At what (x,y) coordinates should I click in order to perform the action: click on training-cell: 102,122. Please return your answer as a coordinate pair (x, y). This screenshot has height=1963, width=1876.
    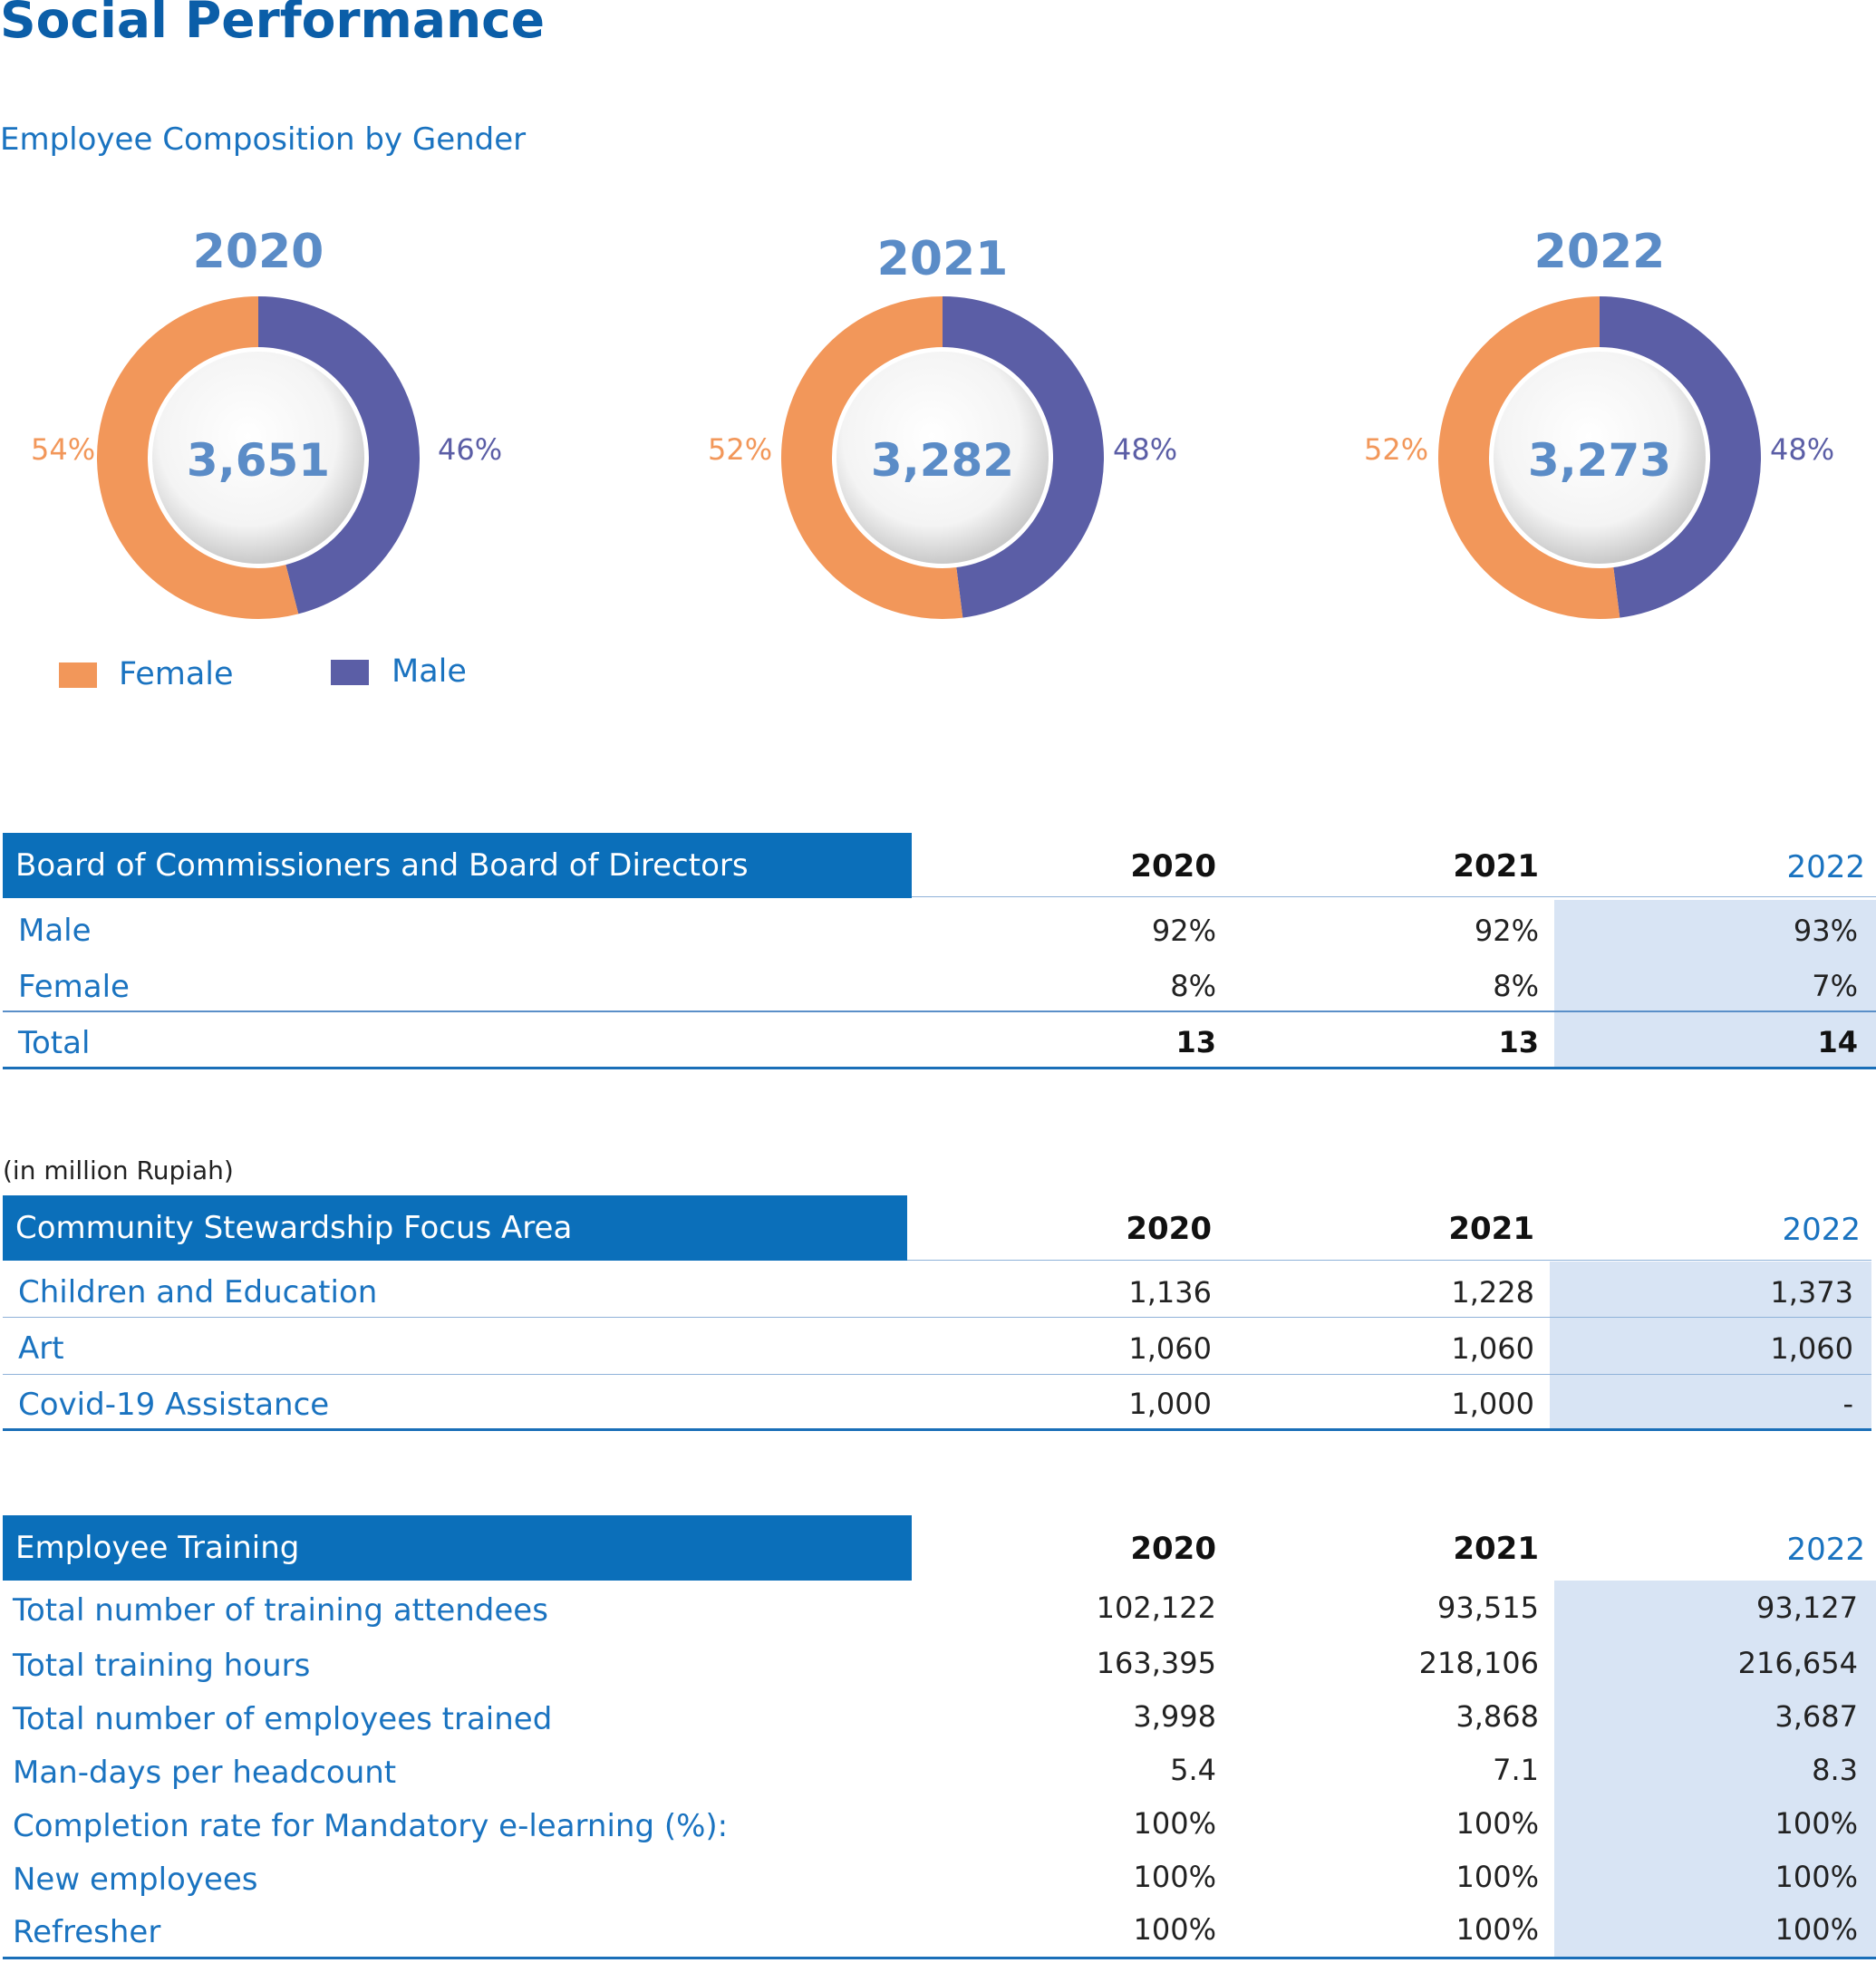
    Looking at the image, I should click on (1156, 1608).